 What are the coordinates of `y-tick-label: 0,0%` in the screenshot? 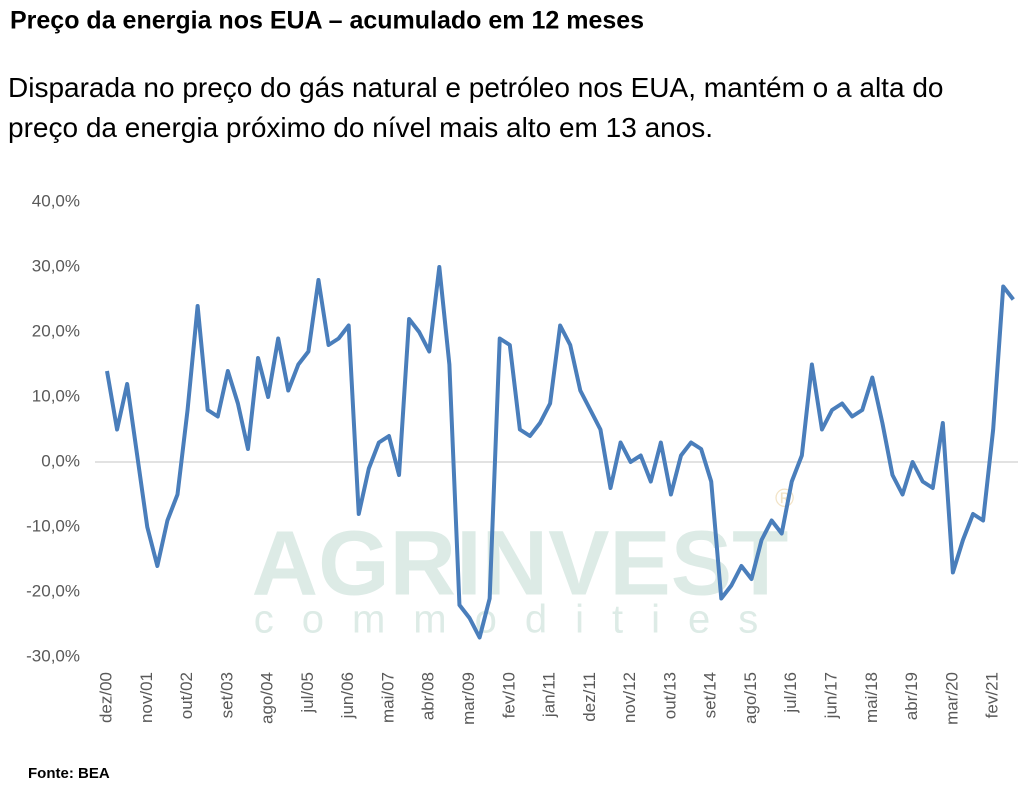 It's located at (60, 460).